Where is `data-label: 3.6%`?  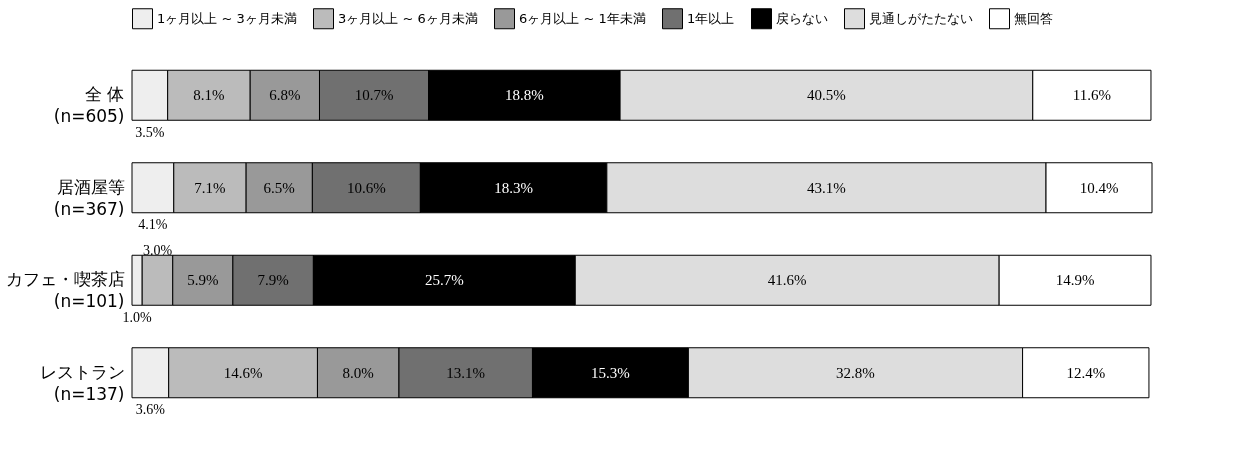 data-label: 3.6% is located at coordinates (150, 410).